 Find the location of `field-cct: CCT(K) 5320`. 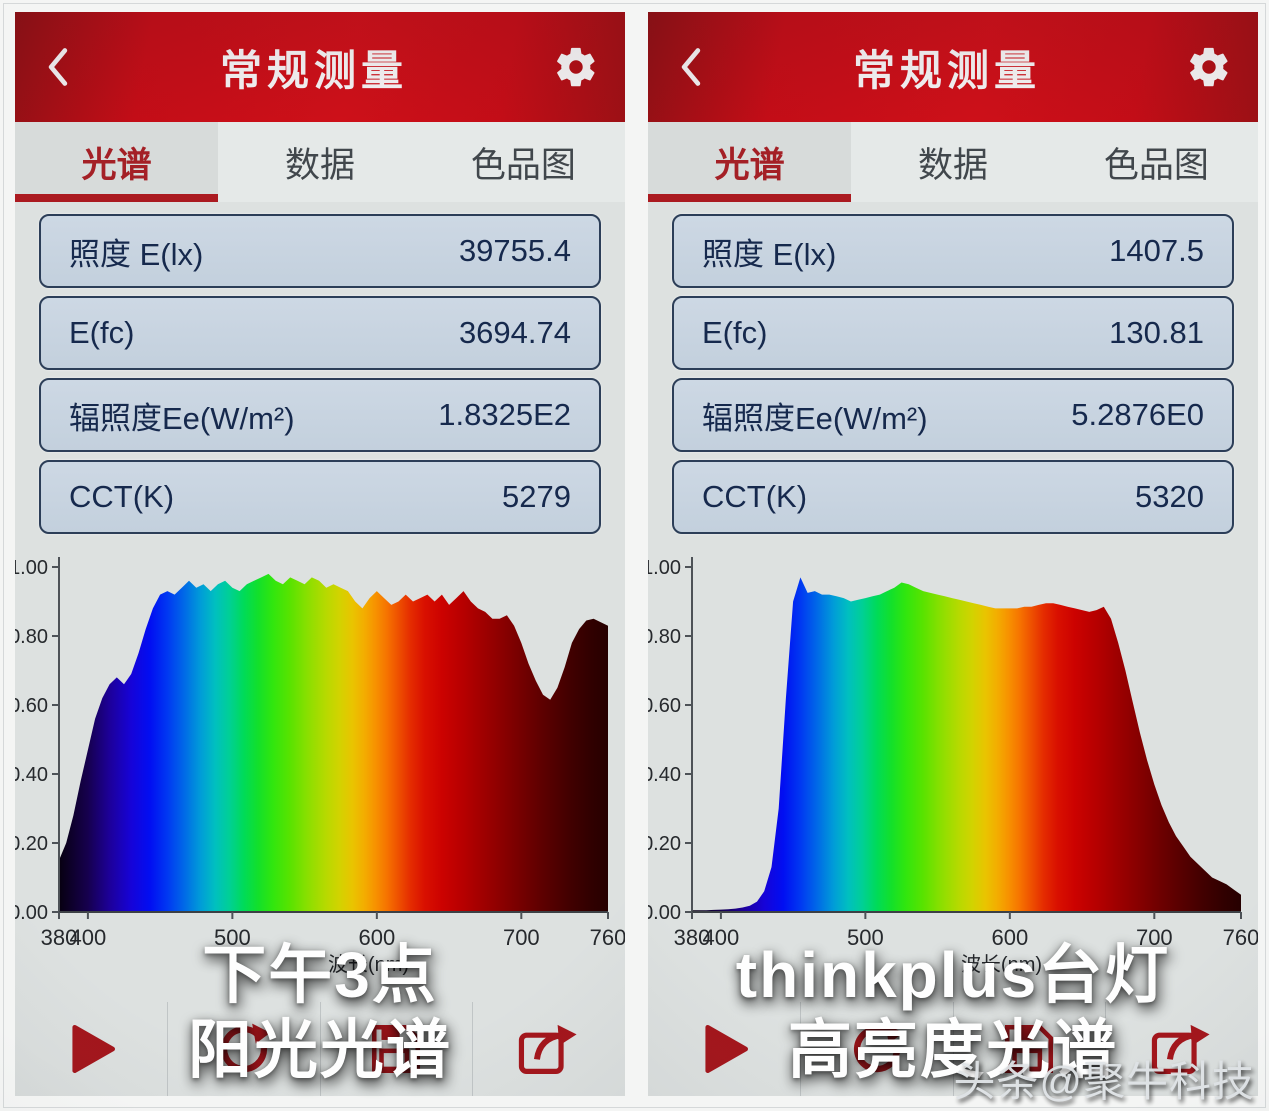

field-cct: CCT(K) 5320 is located at coordinates (953, 497).